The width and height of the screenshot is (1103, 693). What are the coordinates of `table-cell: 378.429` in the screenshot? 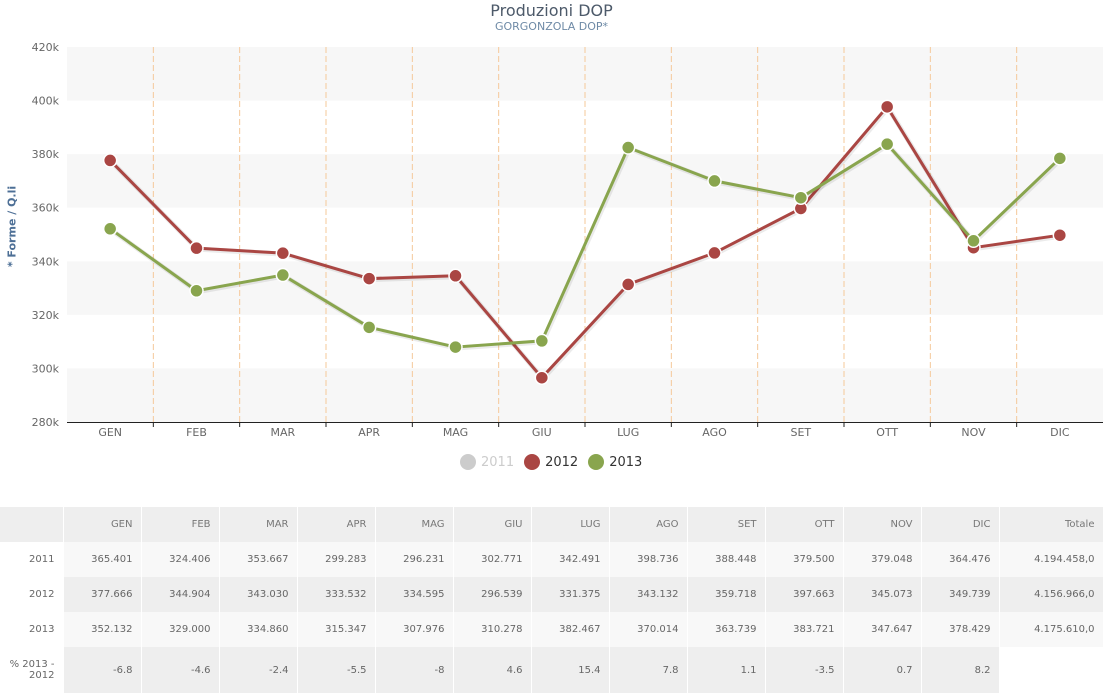 It's located at (960, 629).